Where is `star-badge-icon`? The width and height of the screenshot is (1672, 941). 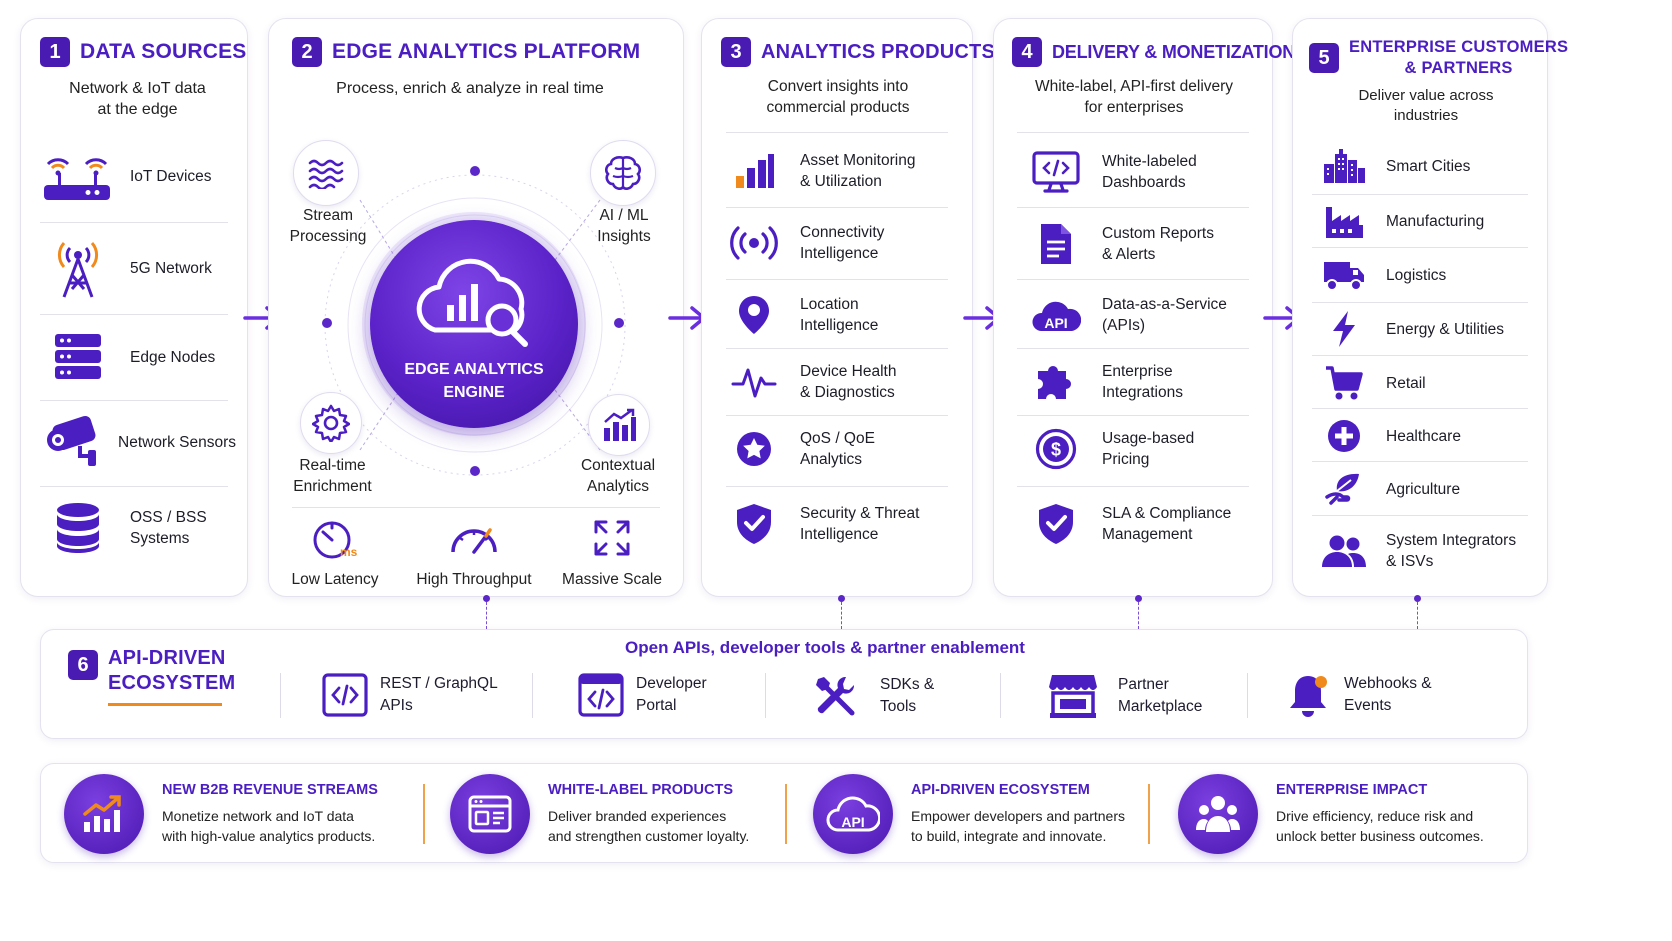 star-badge-icon is located at coordinates (754, 449).